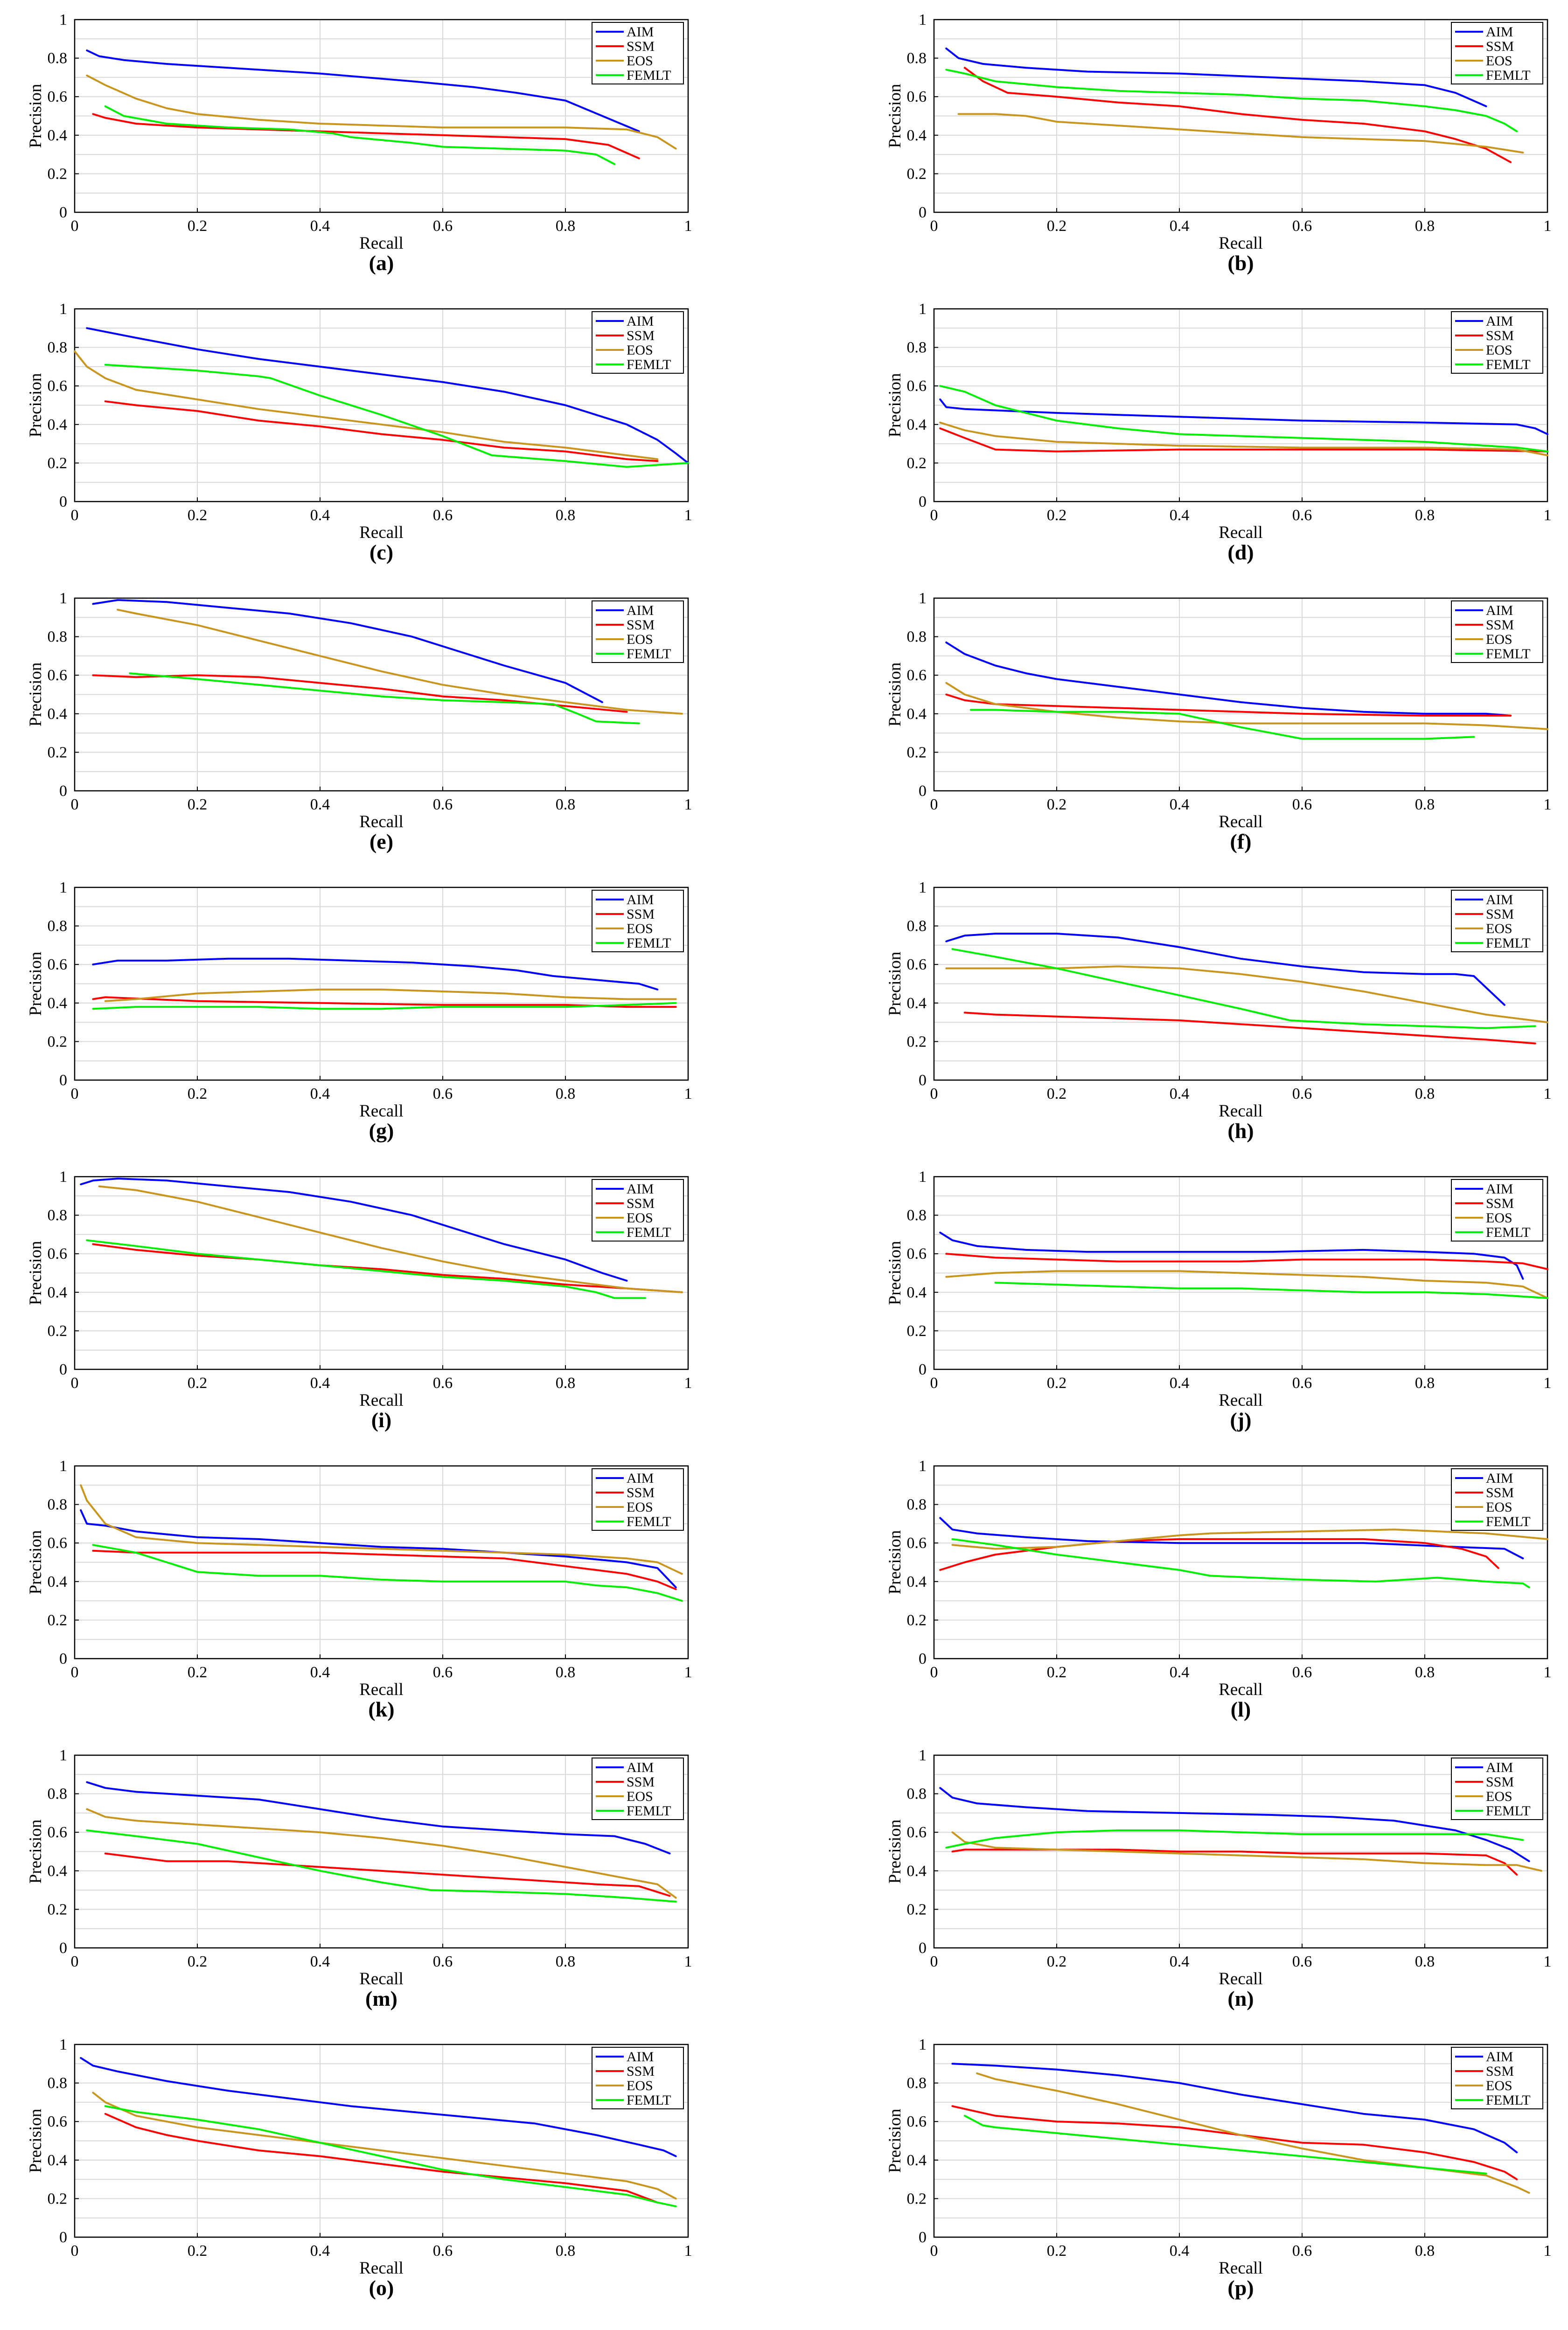  What do you see at coordinates (1241, 841) in the screenshot?
I see `panel-label: (f)` at bounding box center [1241, 841].